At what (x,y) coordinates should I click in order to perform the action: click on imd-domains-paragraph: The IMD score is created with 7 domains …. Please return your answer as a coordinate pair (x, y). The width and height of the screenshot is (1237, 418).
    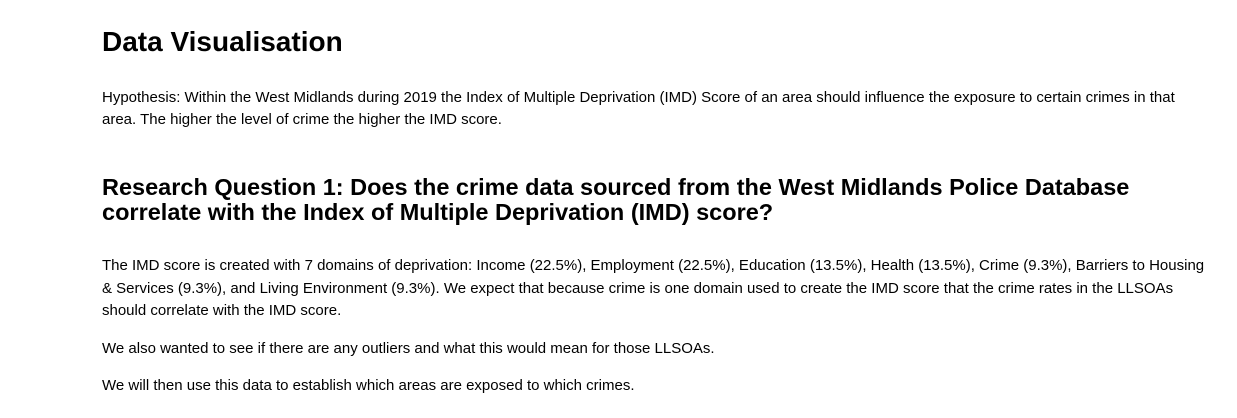
    Looking at the image, I should click on (653, 288).